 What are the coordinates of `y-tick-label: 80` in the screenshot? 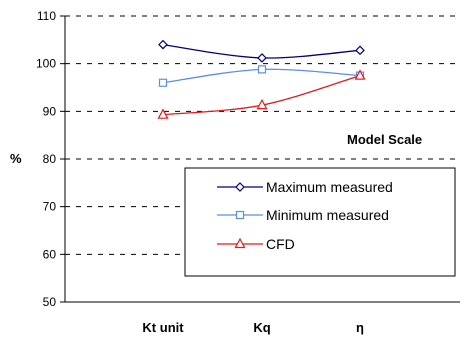 It's located at (50, 159).